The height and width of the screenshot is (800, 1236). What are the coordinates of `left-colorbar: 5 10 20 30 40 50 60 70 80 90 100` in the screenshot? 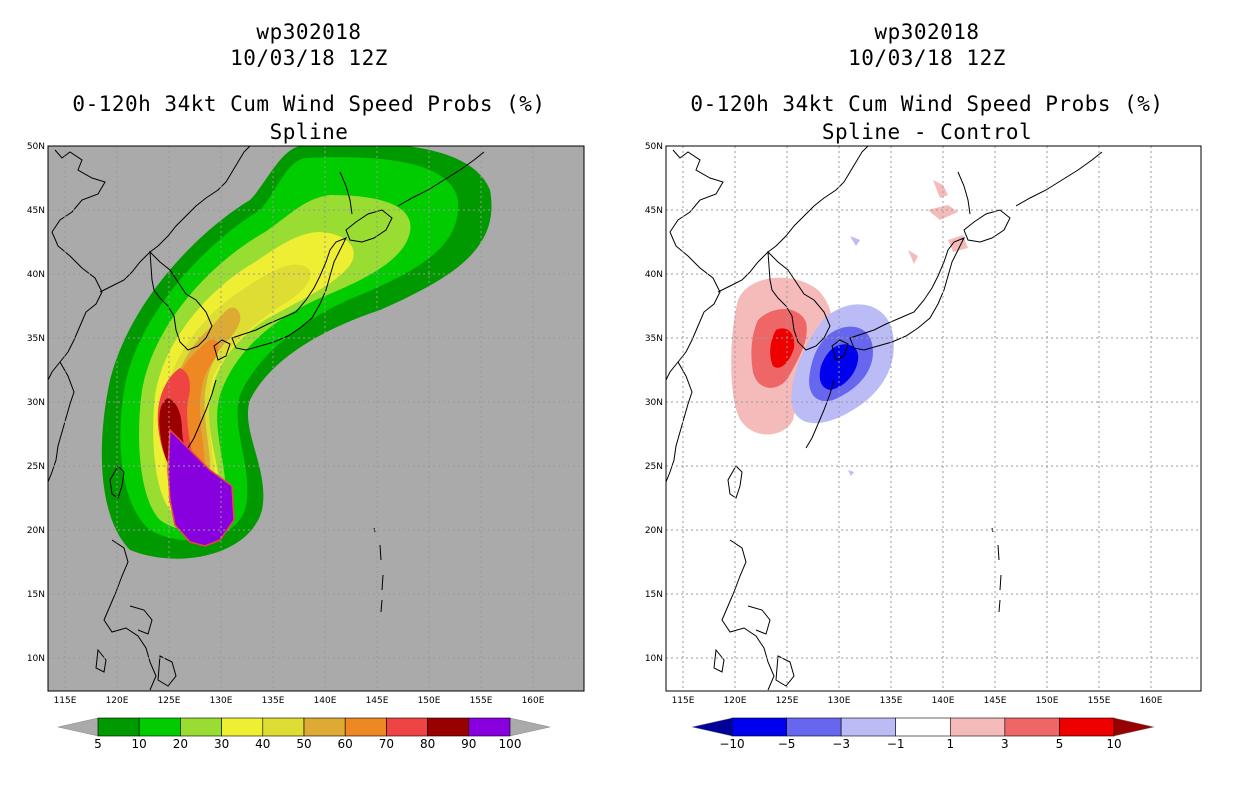 It's located at (304, 734).